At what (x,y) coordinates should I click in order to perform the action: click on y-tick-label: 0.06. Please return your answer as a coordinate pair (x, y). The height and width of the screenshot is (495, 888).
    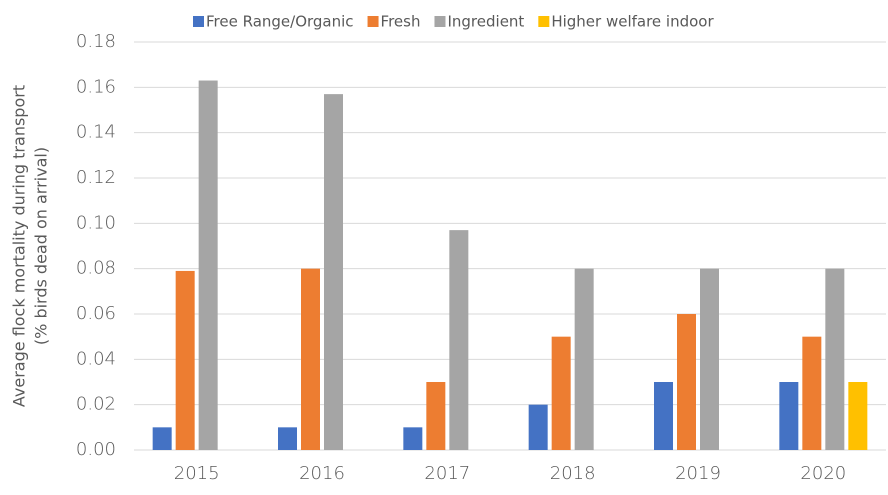
    Looking at the image, I should click on (96, 313).